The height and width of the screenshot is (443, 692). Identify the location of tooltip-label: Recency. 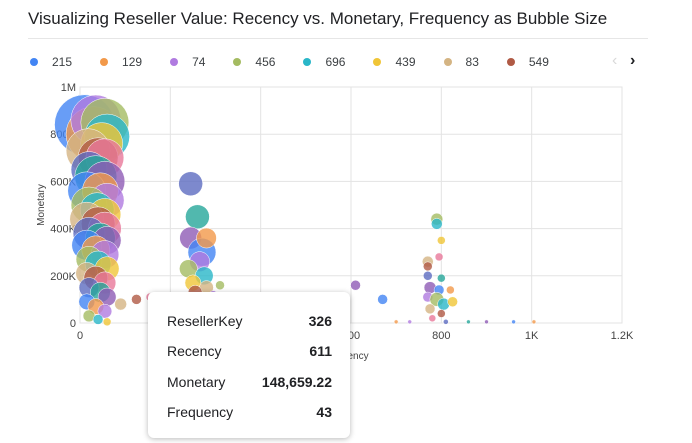
(194, 351).